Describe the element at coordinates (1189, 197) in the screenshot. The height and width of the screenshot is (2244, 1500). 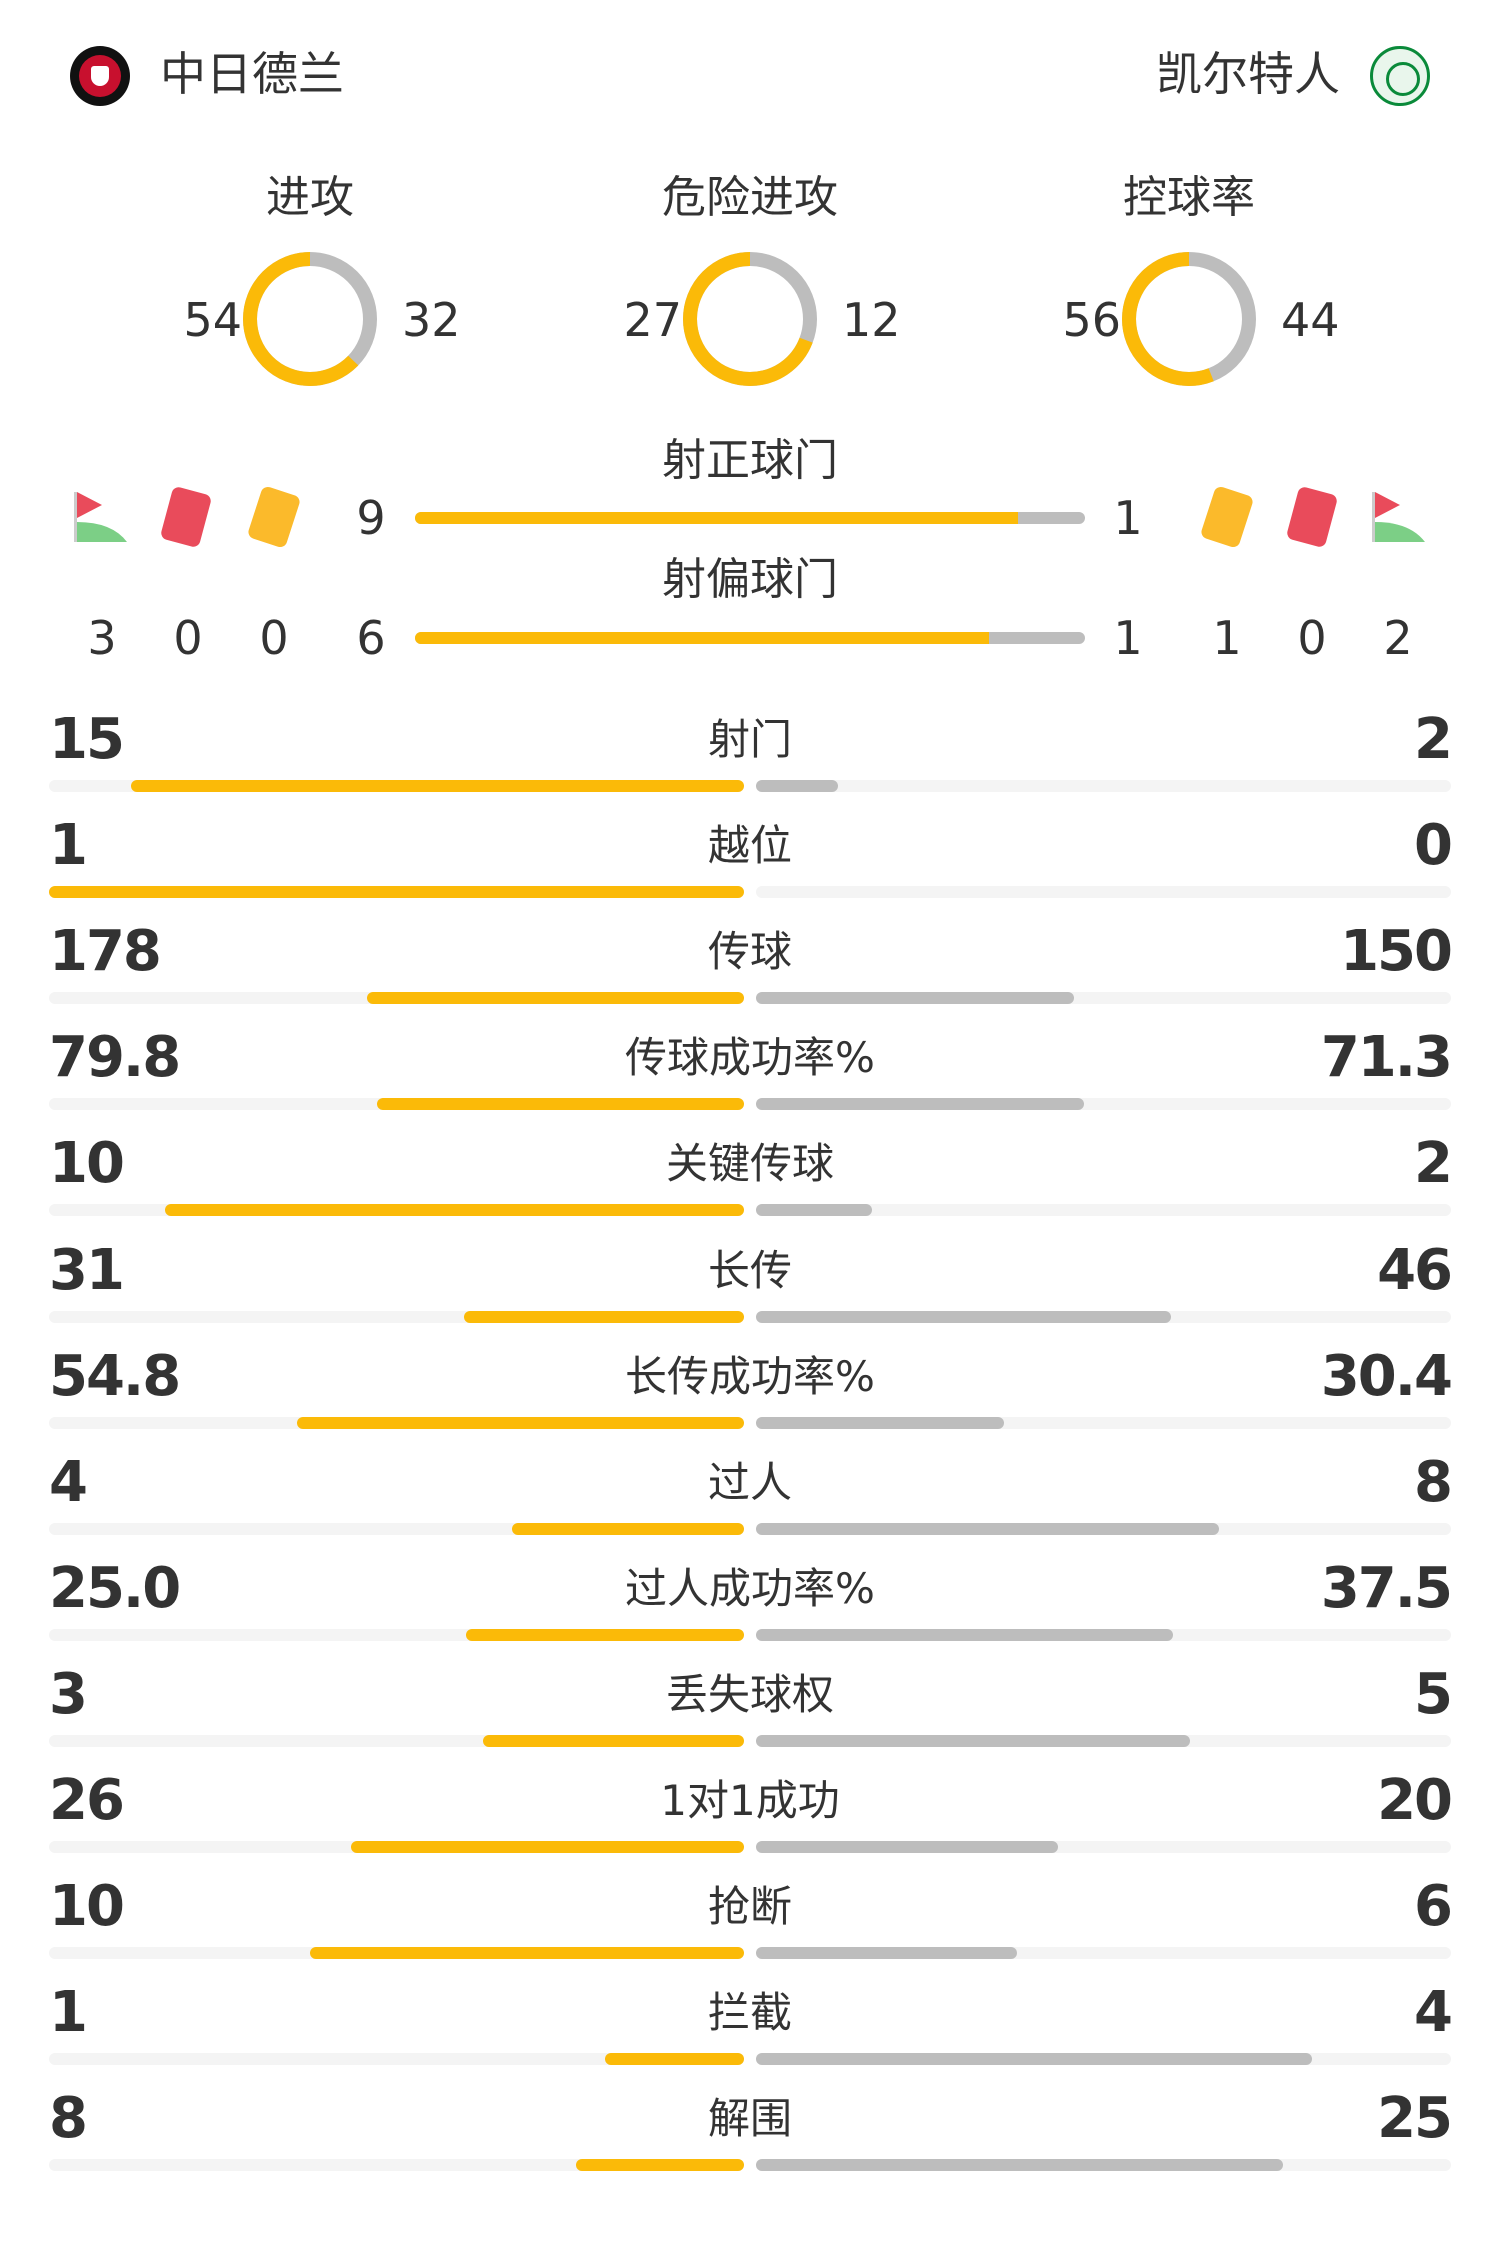
I see `donut-title: 控球率` at that location.